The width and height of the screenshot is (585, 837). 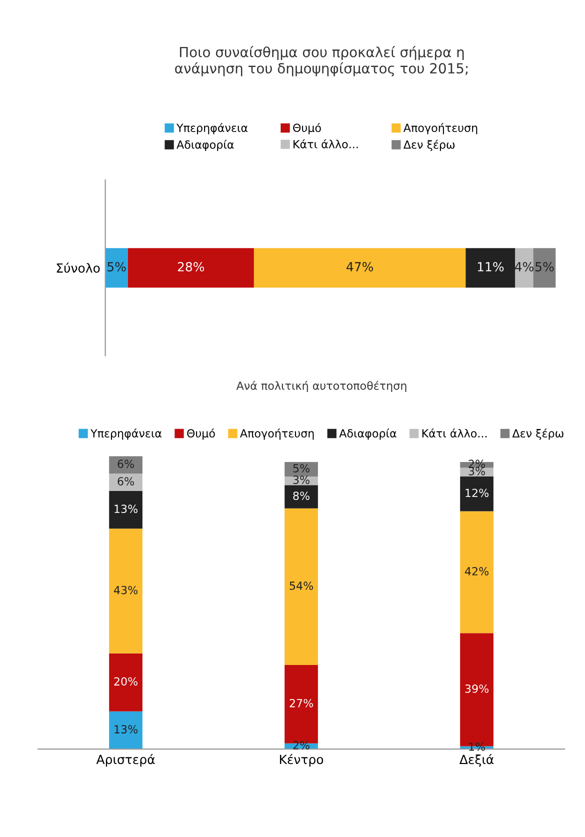 I want to click on y-tick-label: Σύνολο, so click(x=78, y=267).